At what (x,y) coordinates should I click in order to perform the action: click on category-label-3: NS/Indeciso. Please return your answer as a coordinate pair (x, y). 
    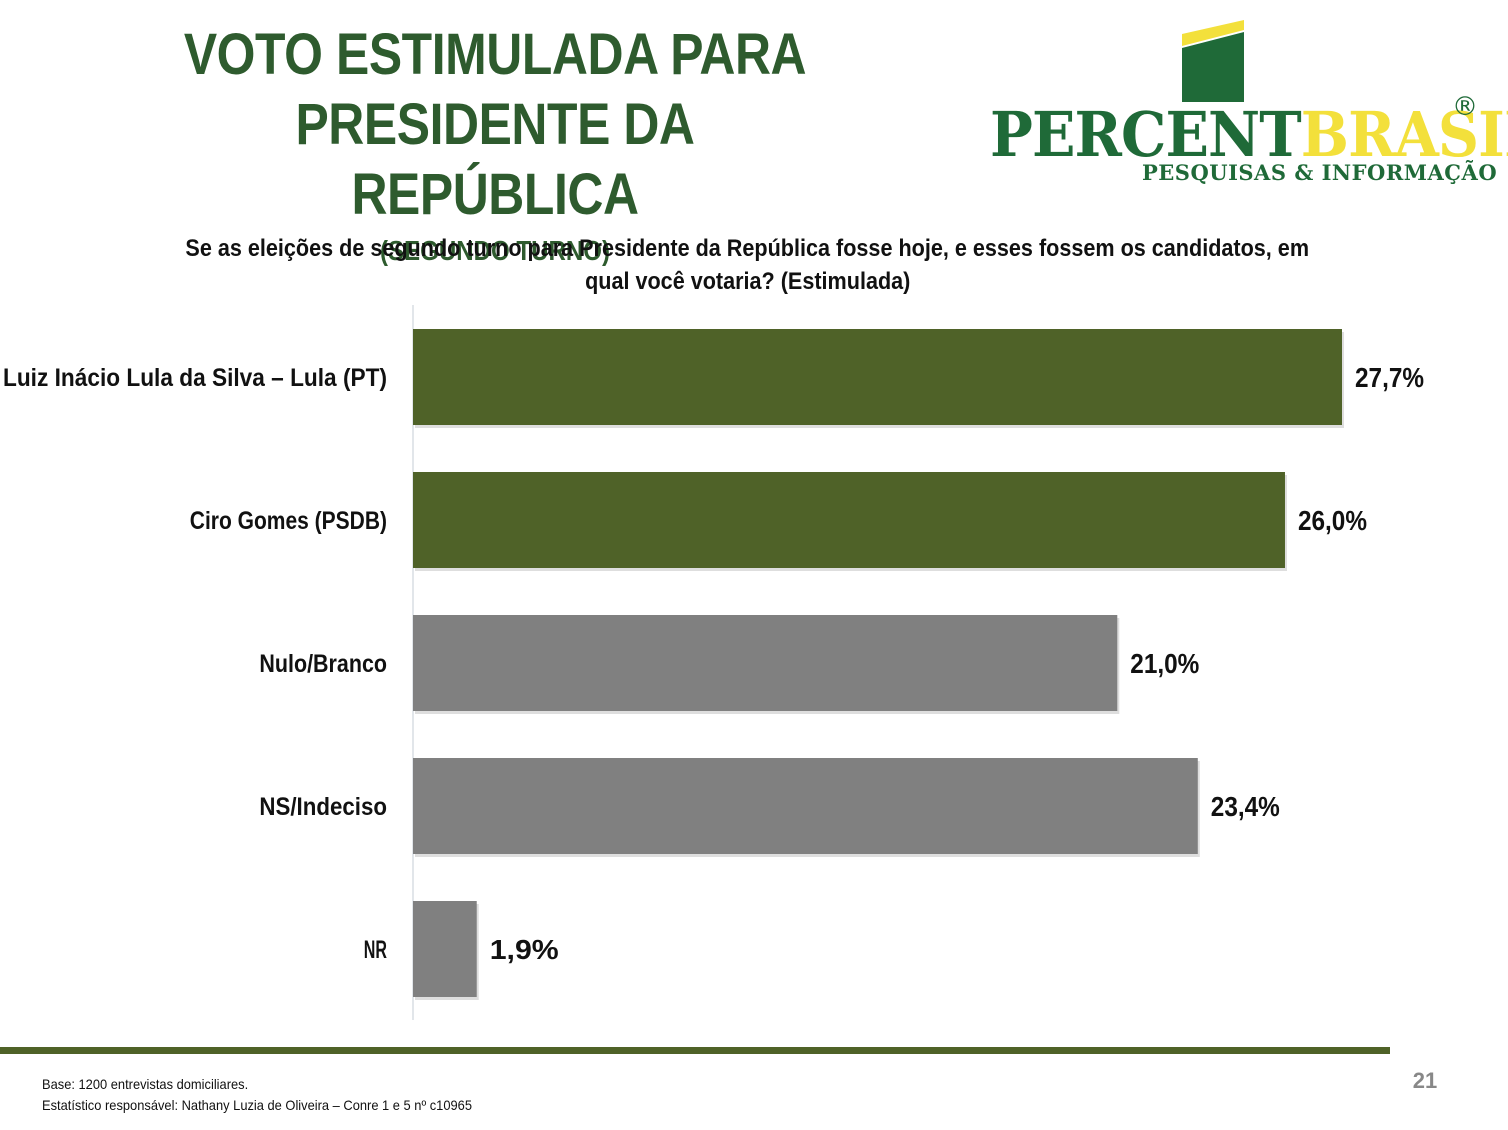
    Looking at the image, I should click on (323, 807).